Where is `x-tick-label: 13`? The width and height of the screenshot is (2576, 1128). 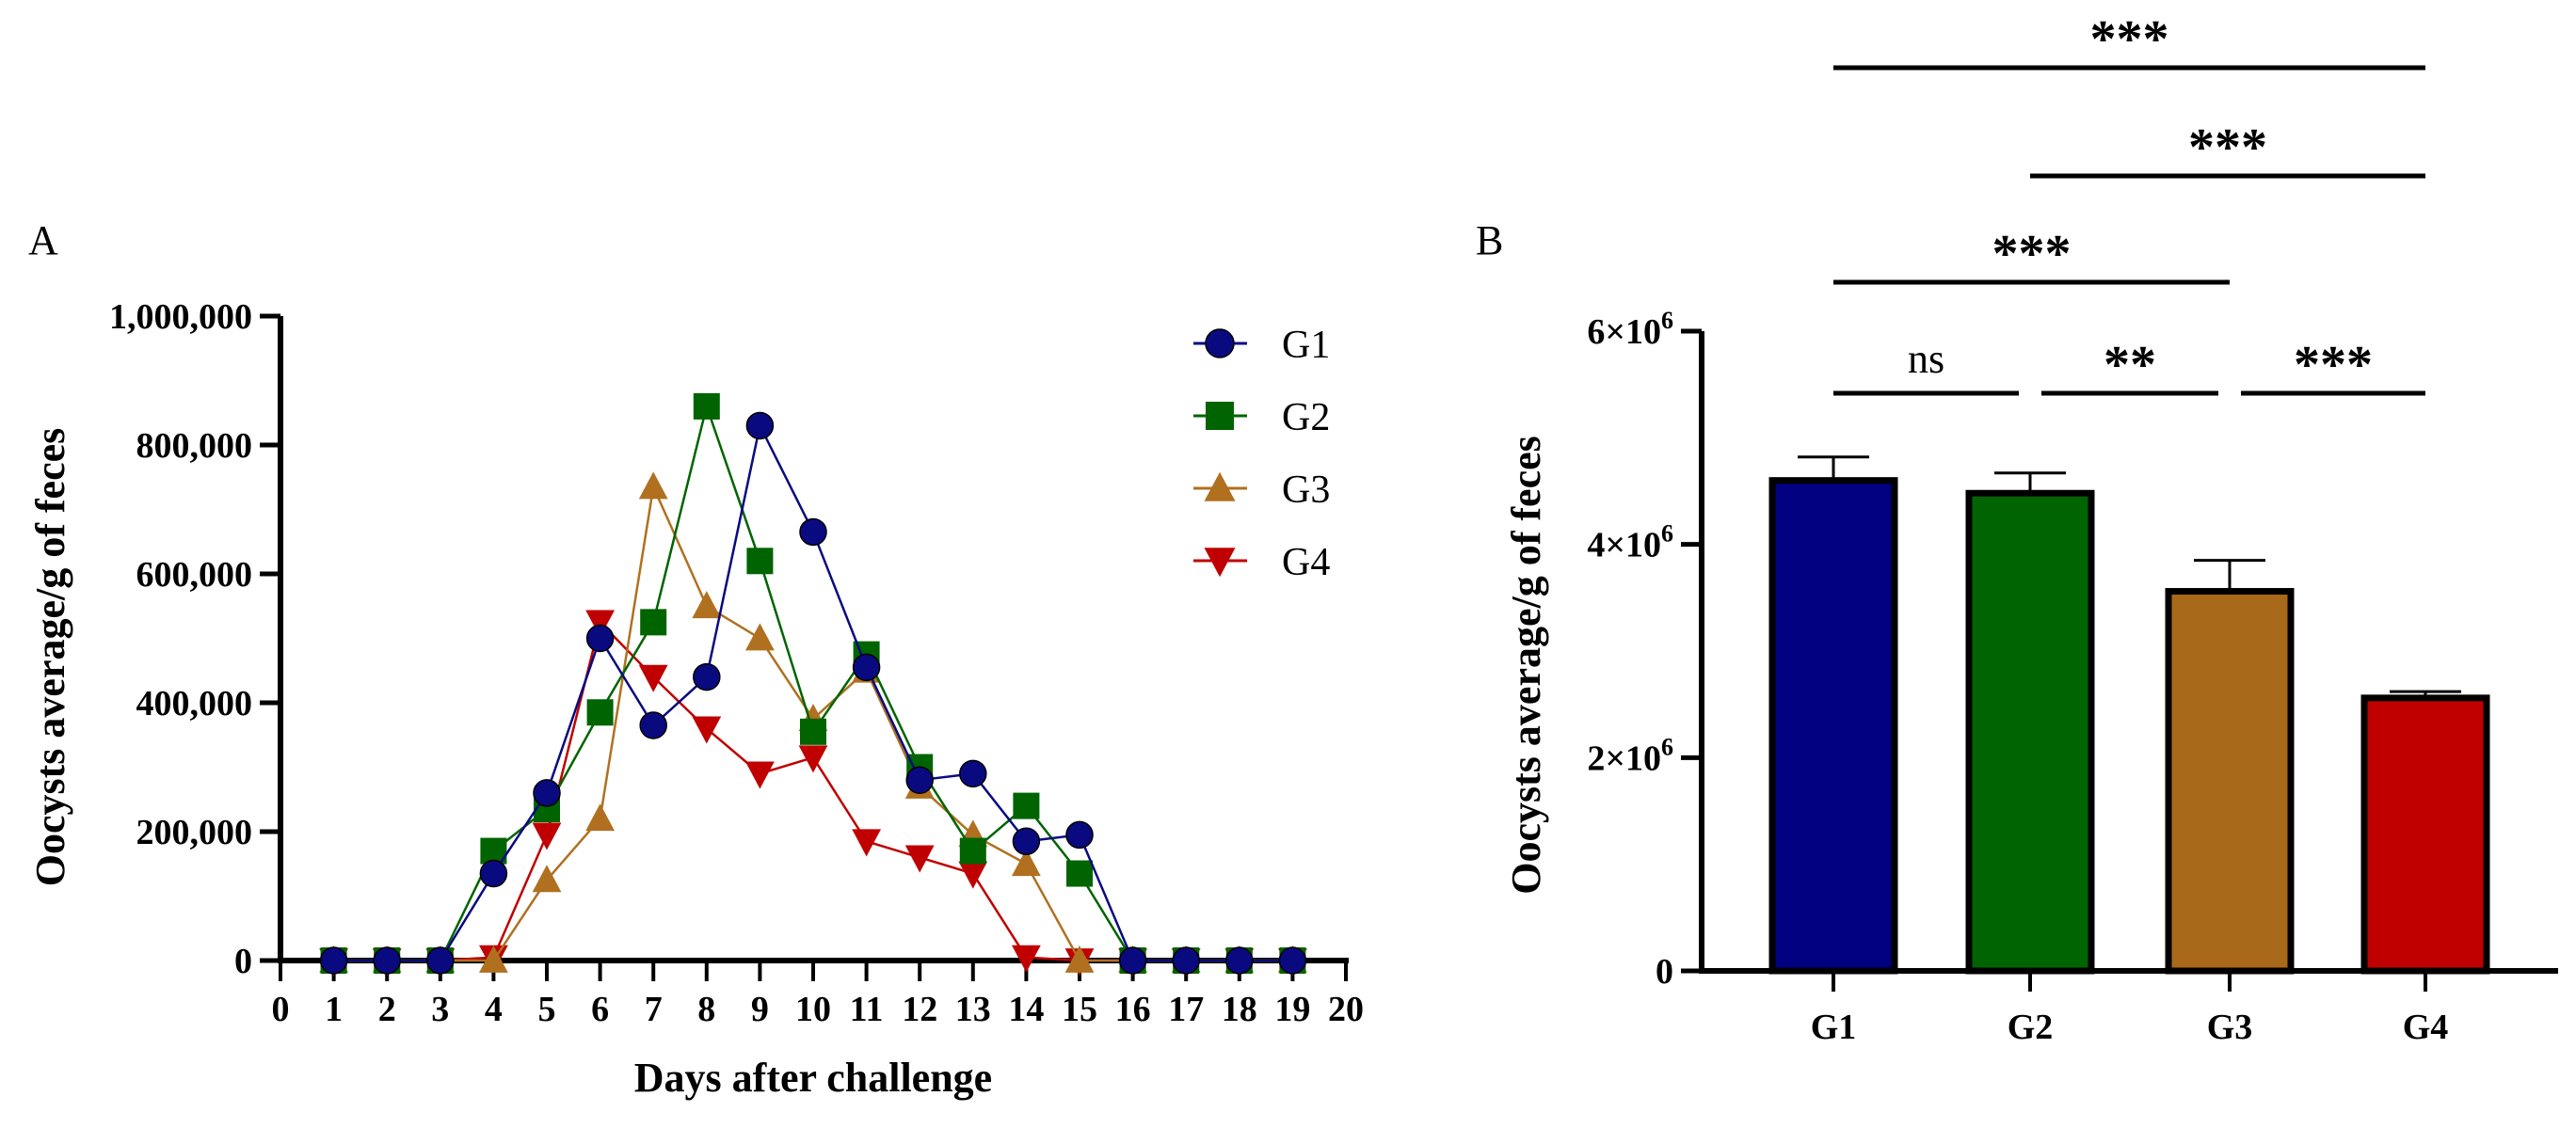
x-tick-label: 13 is located at coordinates (973, 1009).